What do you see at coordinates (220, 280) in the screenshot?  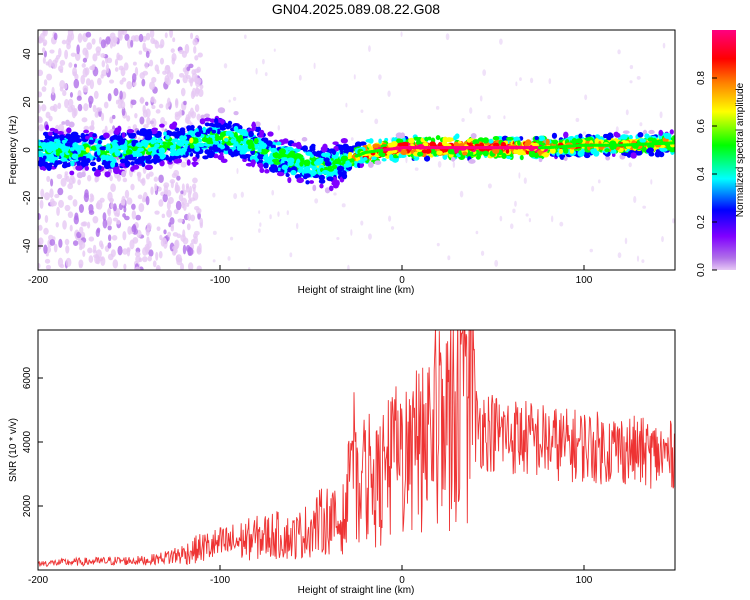 I see `spectrogram-x-tick-label: -100` at bounding box center [220, 280].